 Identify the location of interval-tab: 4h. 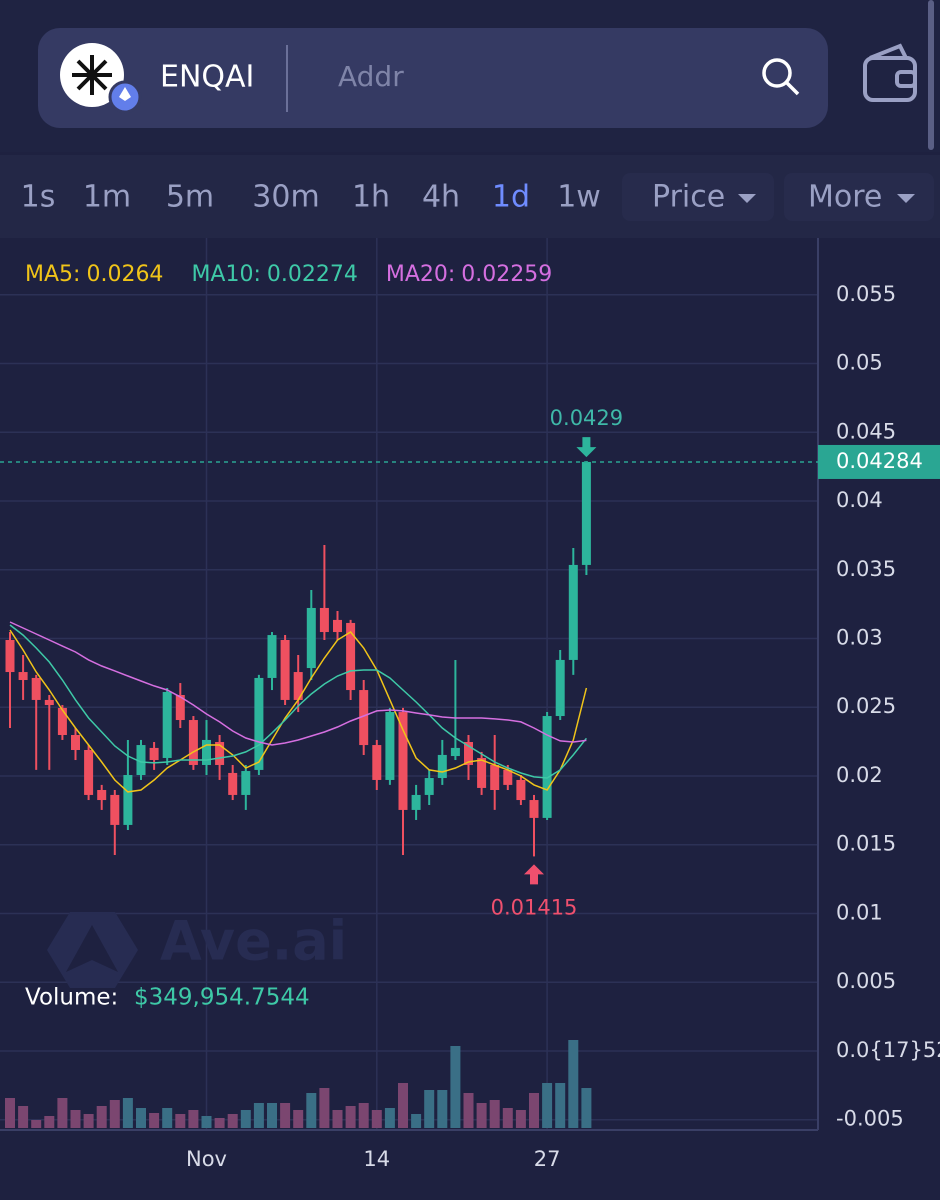
(441, 197).